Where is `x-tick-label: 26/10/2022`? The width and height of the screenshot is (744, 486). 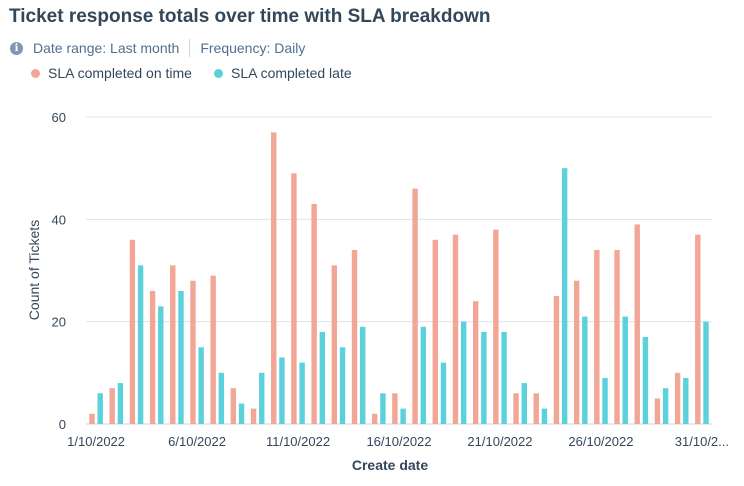 x-tick-label: 26/10/2022 is located at coordinates (600, 441).